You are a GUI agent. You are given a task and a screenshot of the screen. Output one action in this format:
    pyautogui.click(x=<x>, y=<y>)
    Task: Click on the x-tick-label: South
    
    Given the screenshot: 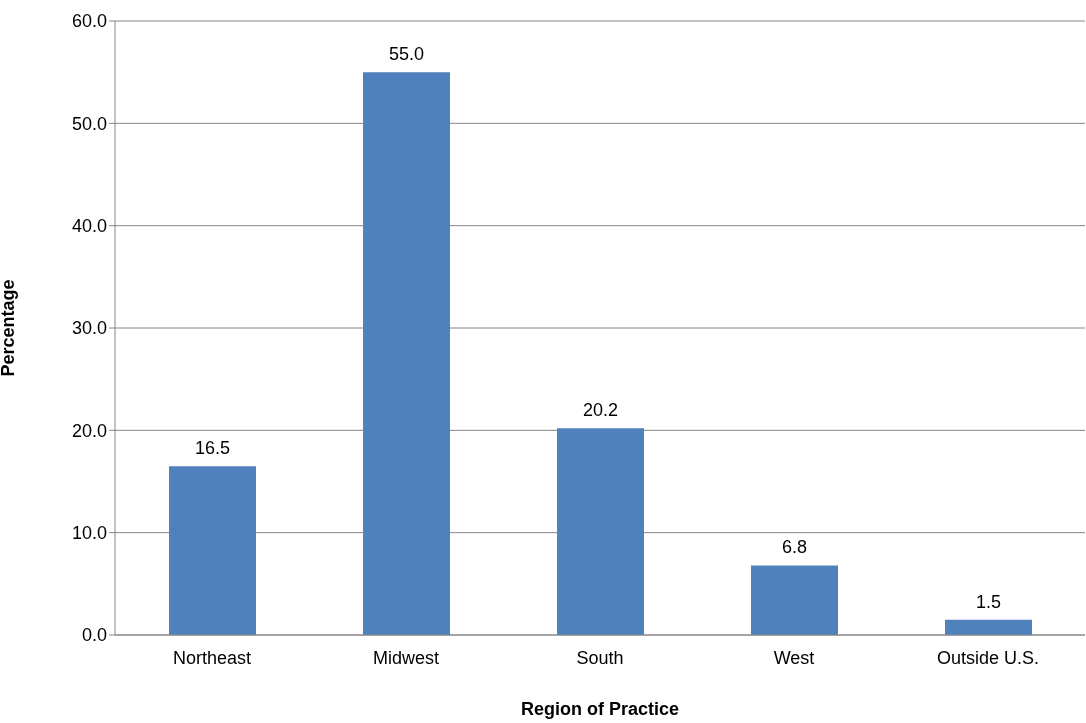 What is the action you would take?
    pyautogui.click(x=600, y=657)
    